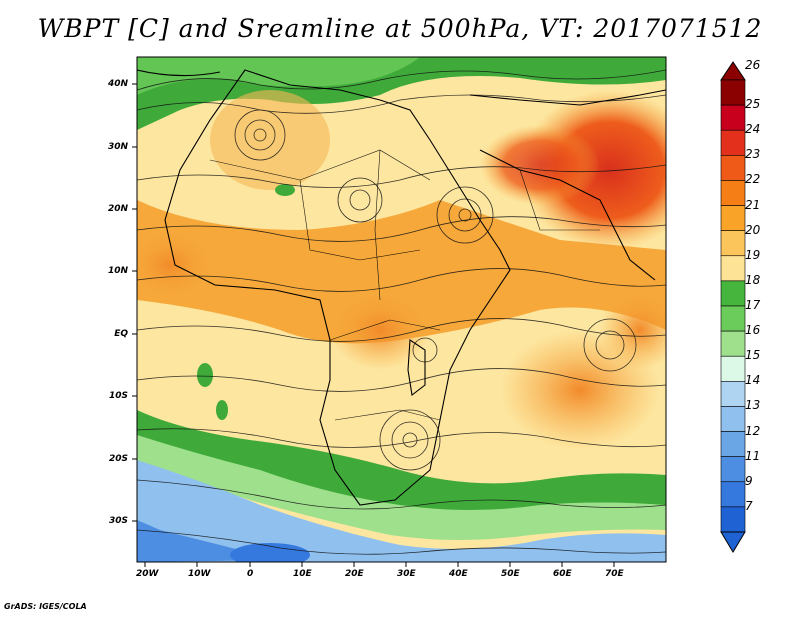 This screenshot has height=618, width=800. I want to click on lon-label: 20W, so click(147, 574).